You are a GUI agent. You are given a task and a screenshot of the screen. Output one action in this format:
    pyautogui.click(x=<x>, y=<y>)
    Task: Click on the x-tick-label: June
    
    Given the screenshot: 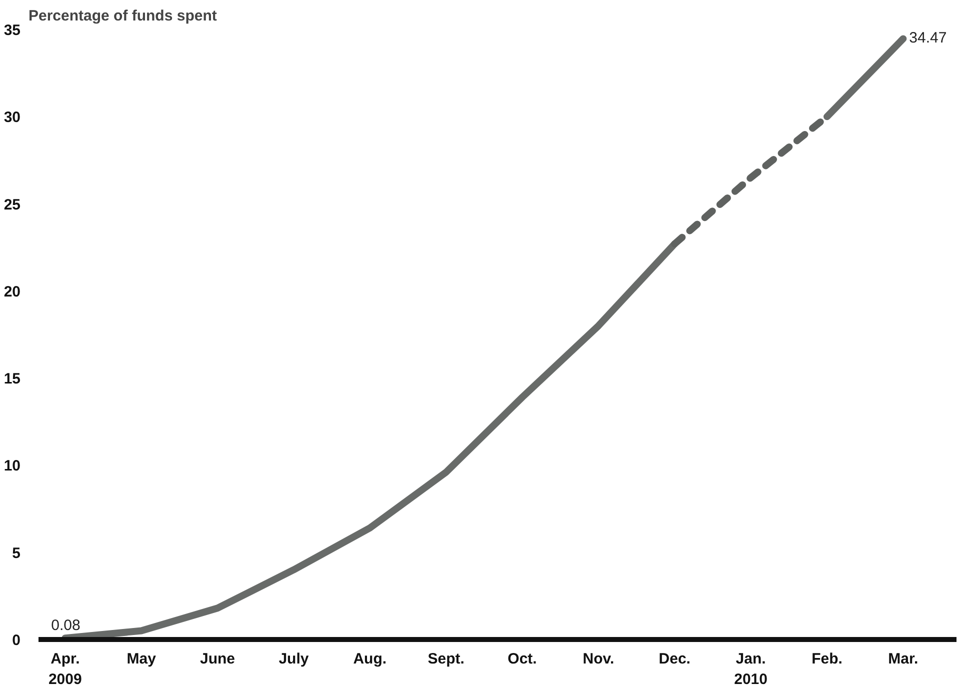 What is the action you would take?
    pyautogui.click(x=218, y=659)
    